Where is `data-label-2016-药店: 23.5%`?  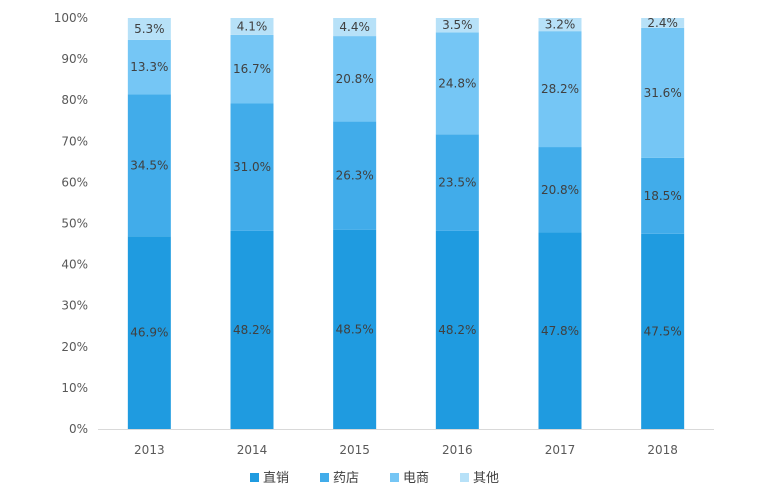
data-label-2016-药店: 23.5% is located at coordinates (457, 183).